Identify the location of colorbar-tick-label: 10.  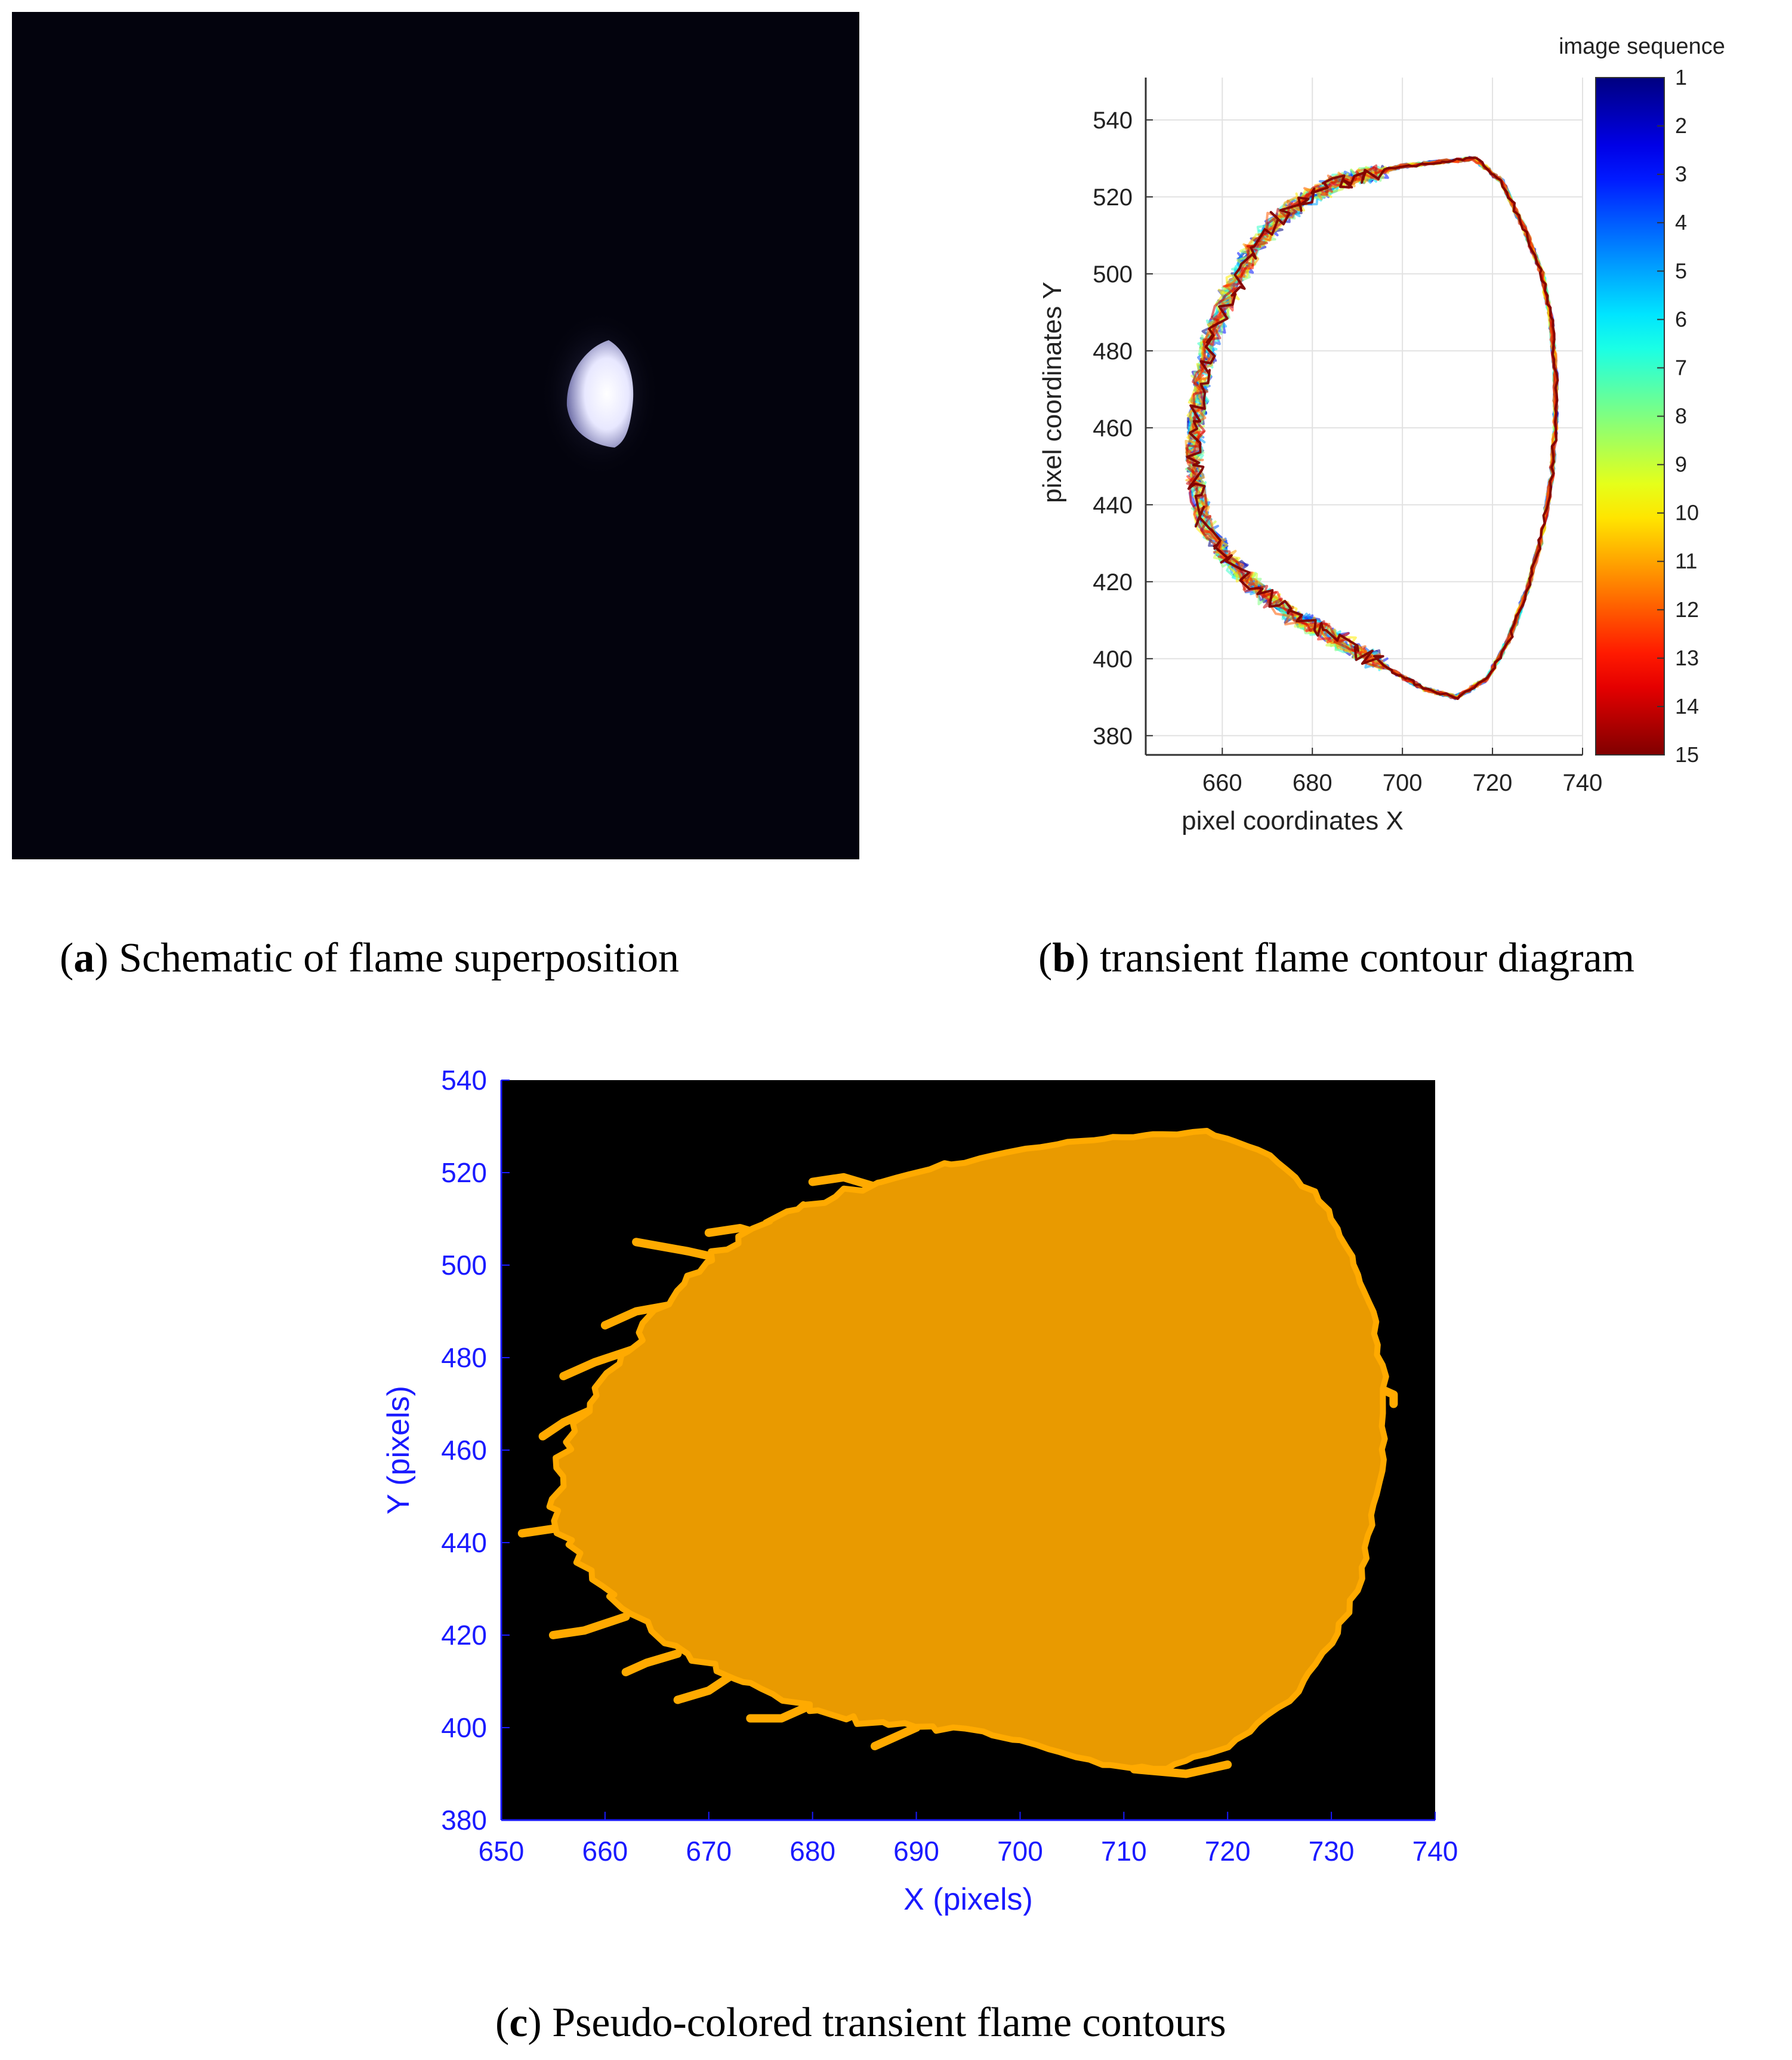
(1687, 513).